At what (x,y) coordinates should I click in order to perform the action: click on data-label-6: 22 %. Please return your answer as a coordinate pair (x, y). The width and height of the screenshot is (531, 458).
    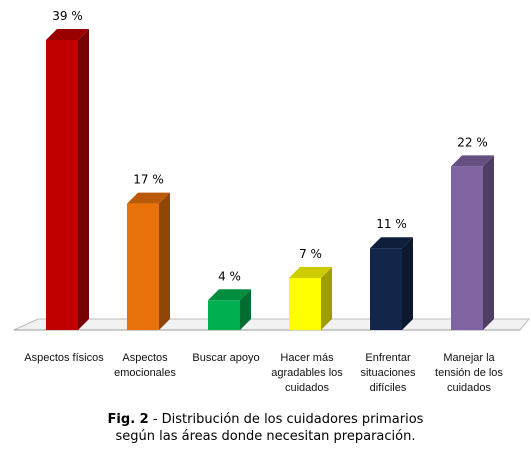
    Looking at the image, I should click on (472, 142).